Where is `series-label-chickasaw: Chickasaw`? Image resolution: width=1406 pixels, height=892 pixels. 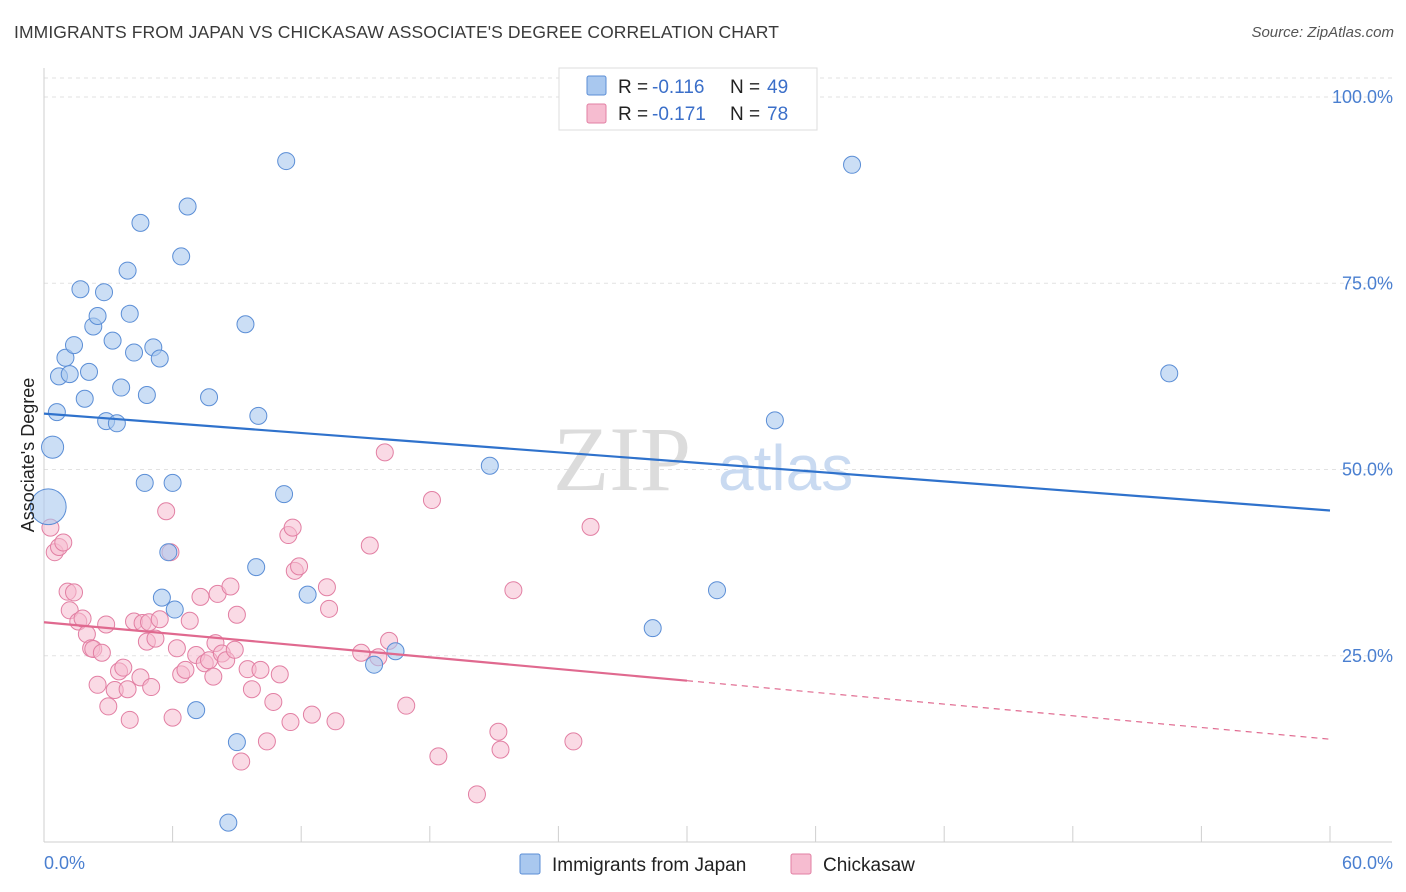
series-label-chickasaw: Chickasaw is located at coordinates (869, 865).